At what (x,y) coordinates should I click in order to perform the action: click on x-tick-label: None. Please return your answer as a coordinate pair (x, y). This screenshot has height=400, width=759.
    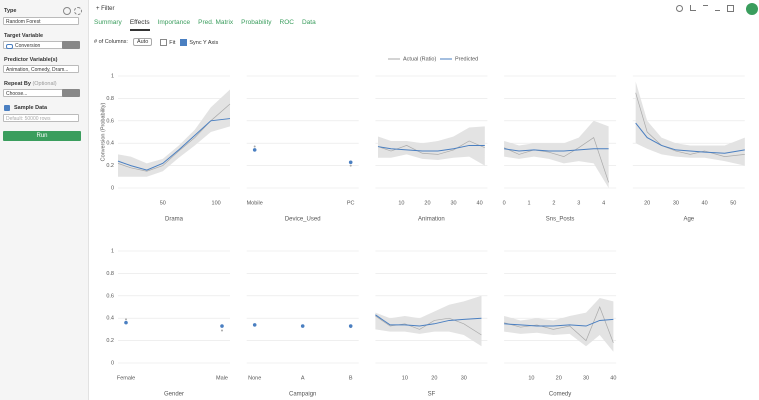
    Looking at the image, I should click on (254, 378).